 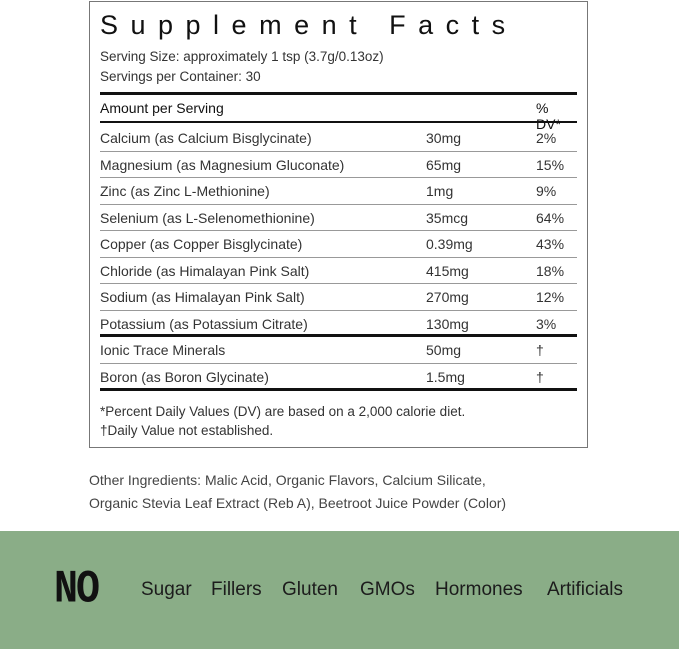 What do you see at coordinates (187, 430) in the screenshot?
I see `footnote-dagger: †Daily Value not established.` at bounding box center [187, 430].